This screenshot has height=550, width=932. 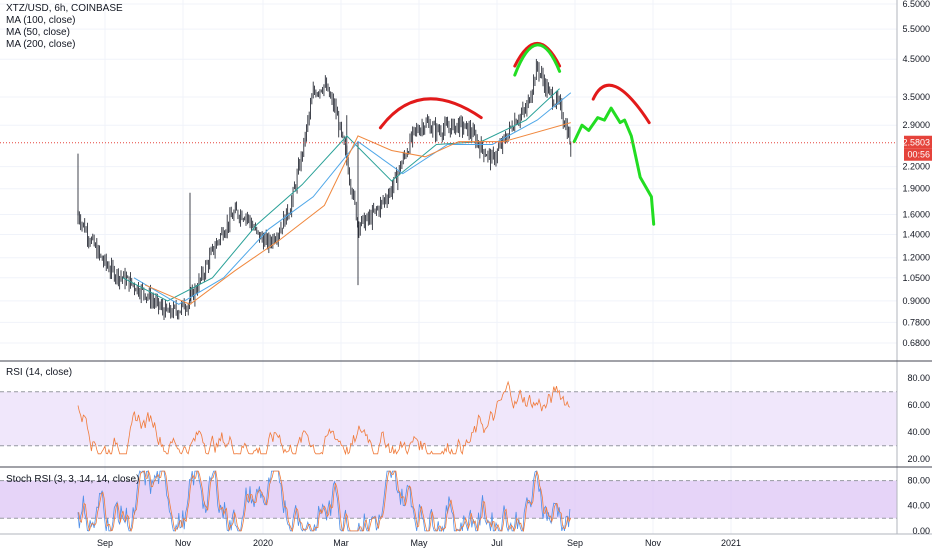 What do you see at coordinates (916, 343) in the screenshot?
I see `price-tick-label: 0.6800` at bounding box center [916, 343].